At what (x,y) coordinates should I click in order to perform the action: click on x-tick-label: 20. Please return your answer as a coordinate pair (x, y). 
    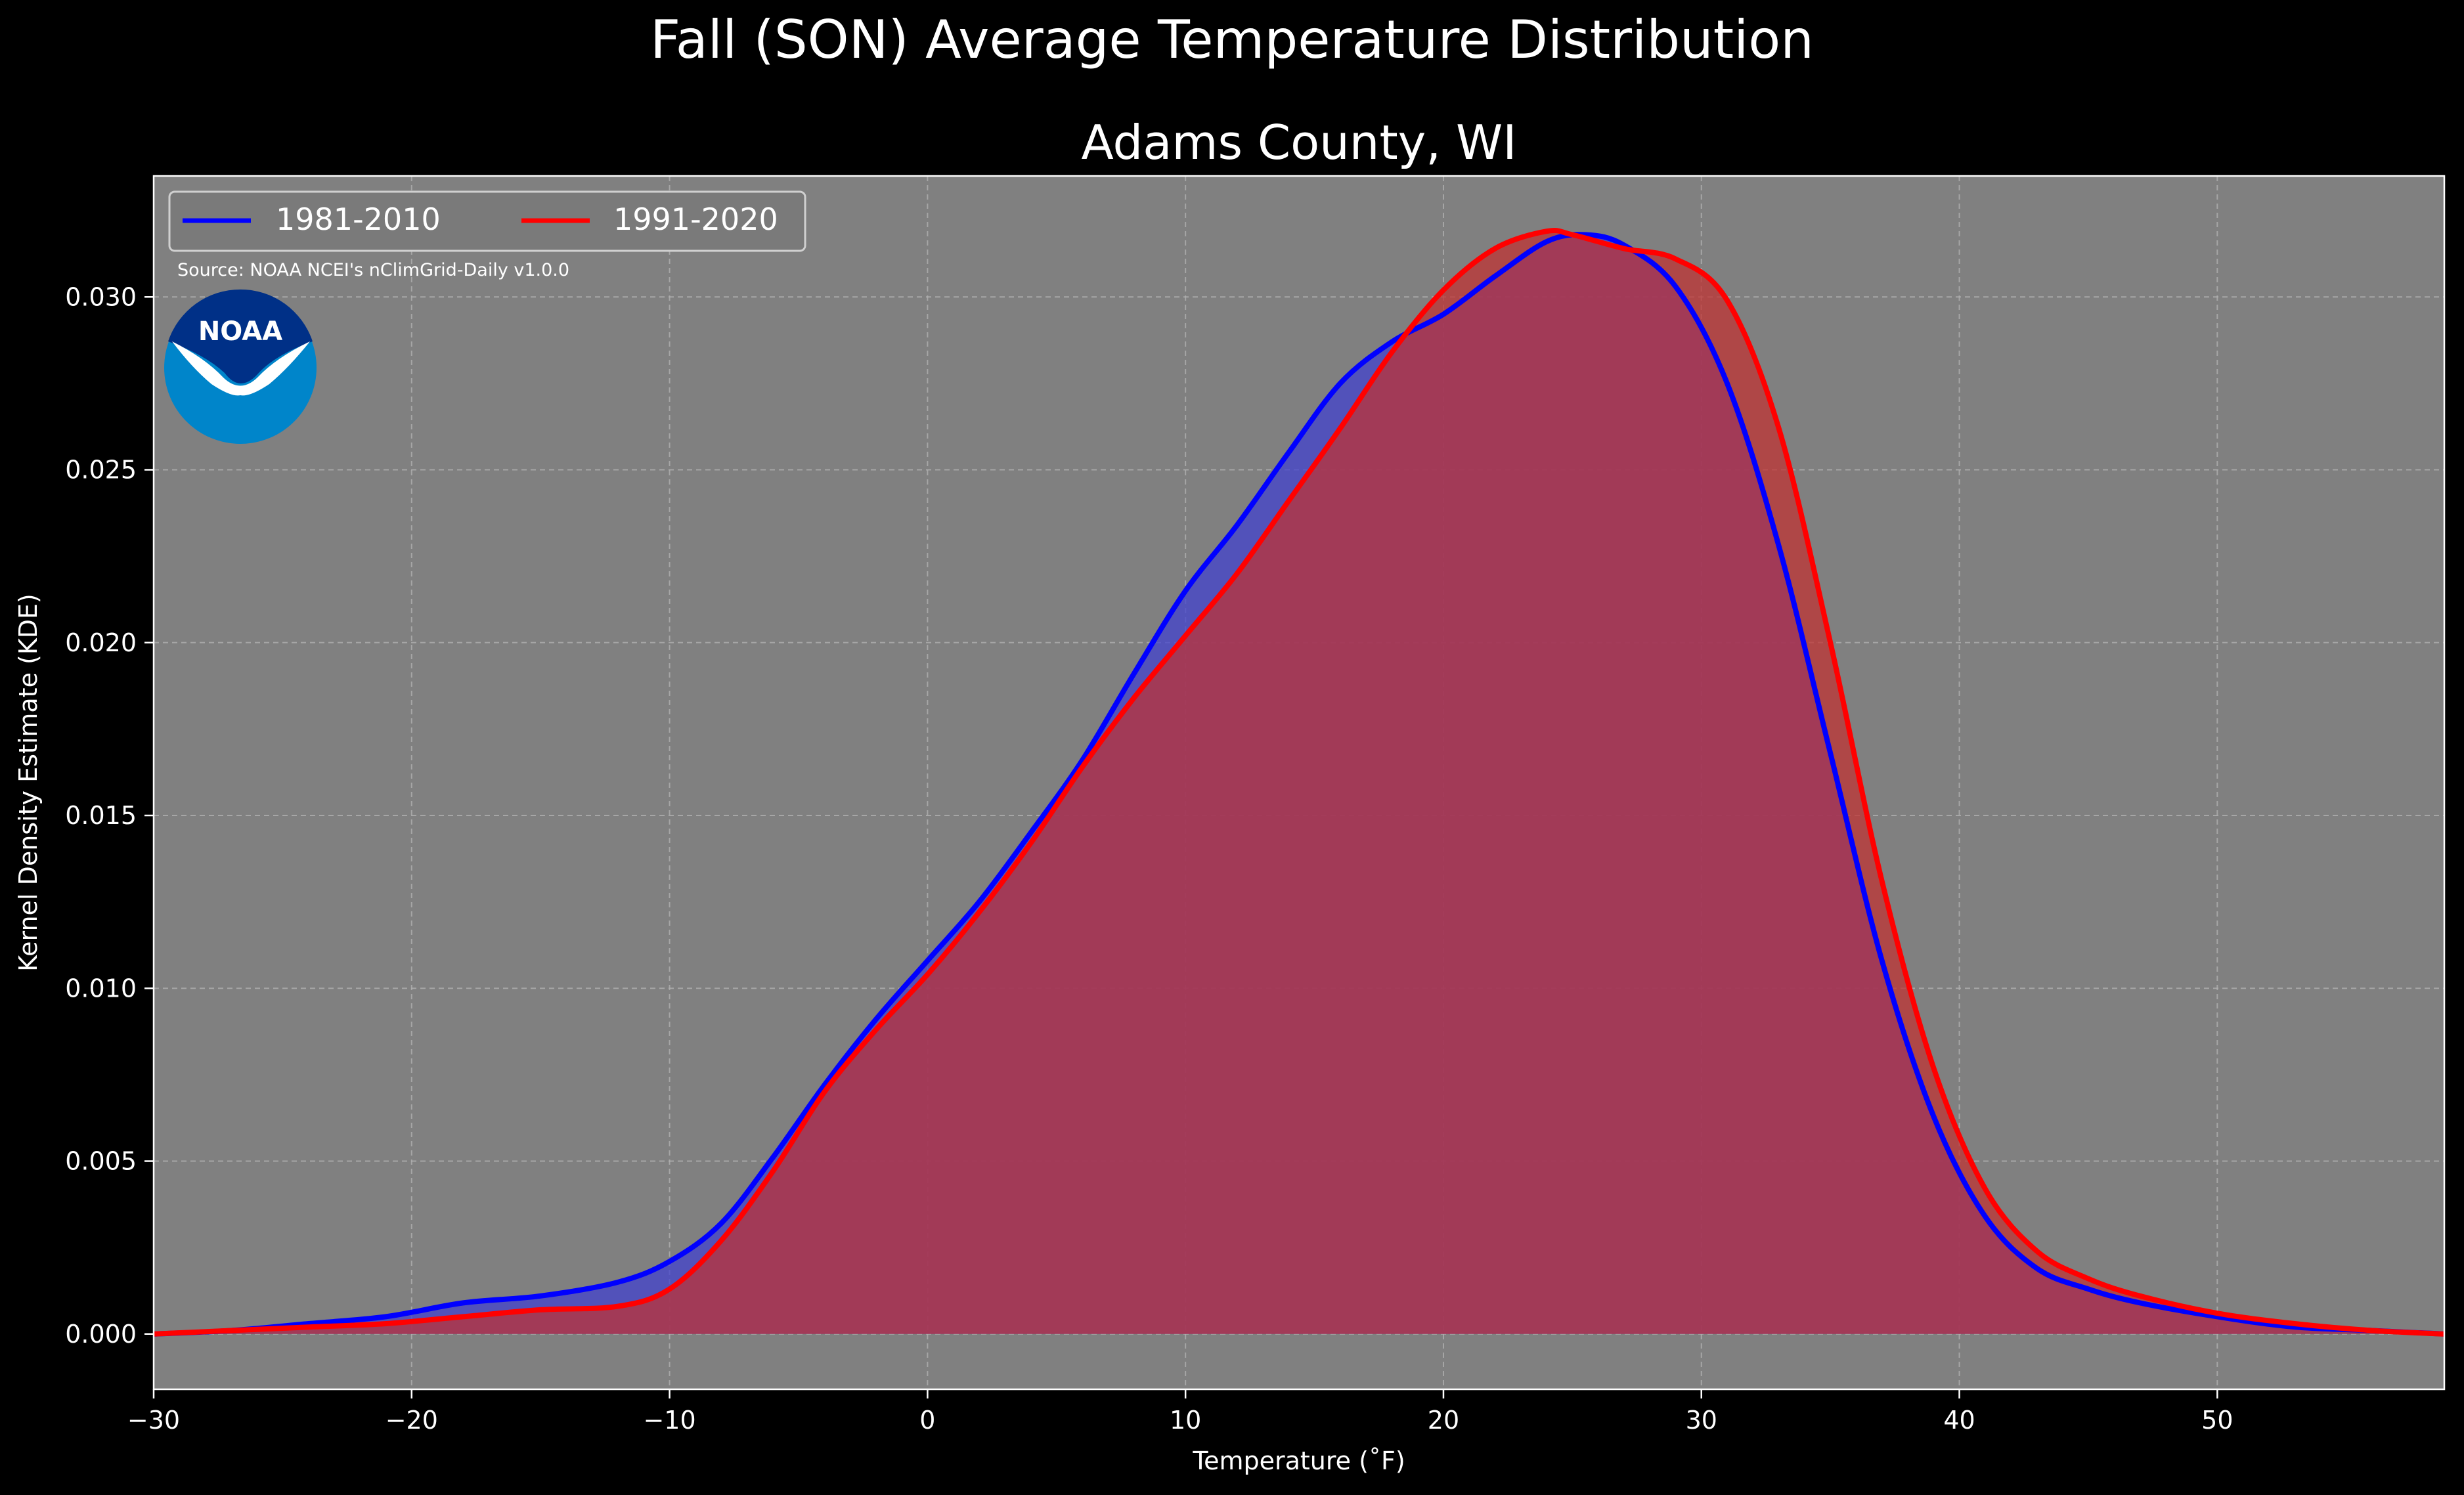
    Looking at the image, I should click on (1443, 1420).